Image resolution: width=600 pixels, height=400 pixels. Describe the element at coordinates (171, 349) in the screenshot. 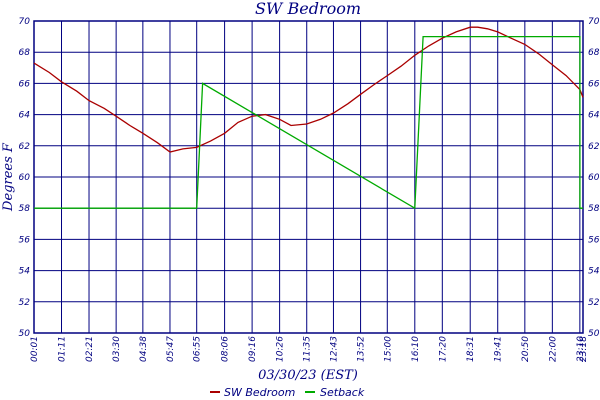

I see `x-tick-label: 05:47` at that location.